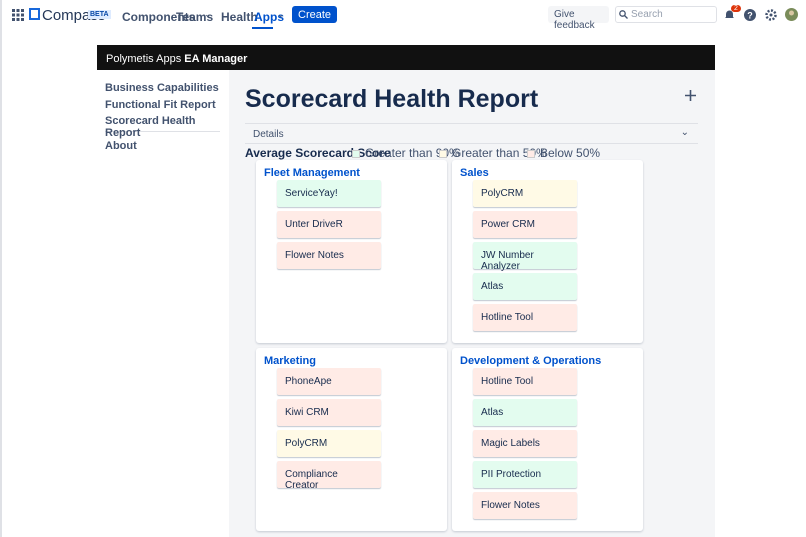 This screenshot has width=806, height=537. I want to click on group-title: Sales, so click(474, 173).